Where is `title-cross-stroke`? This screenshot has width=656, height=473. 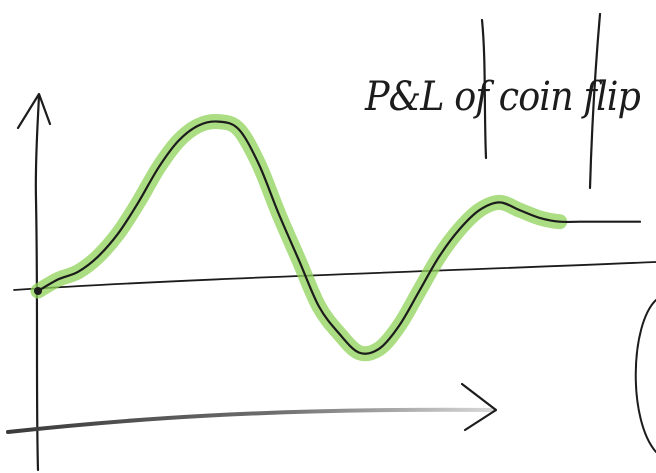
title-cross-stroke is located at coordinates (595, 101).